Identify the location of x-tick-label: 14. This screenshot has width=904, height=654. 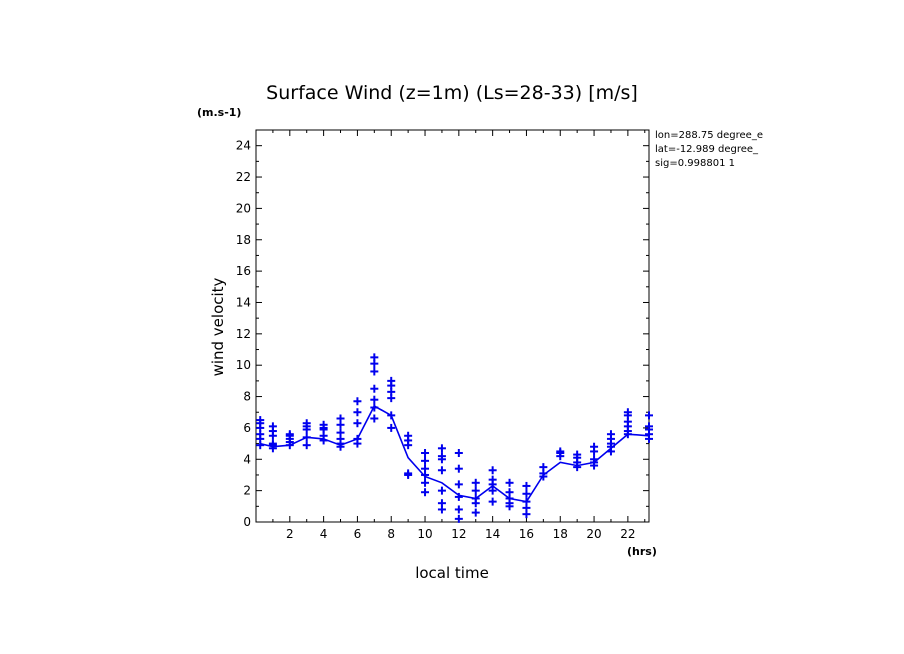
(492, 534).